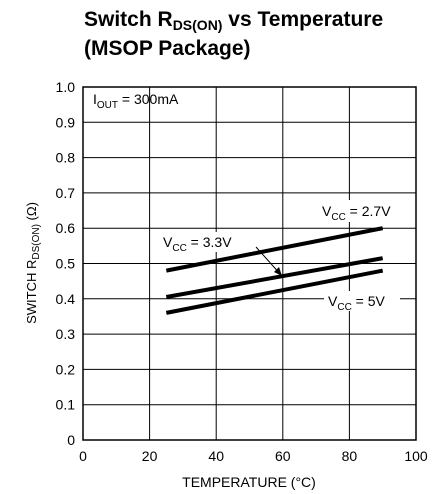 The width and height of the screenshot is (444, 494). I want to click on label-bg-5v, so click(362, 301).